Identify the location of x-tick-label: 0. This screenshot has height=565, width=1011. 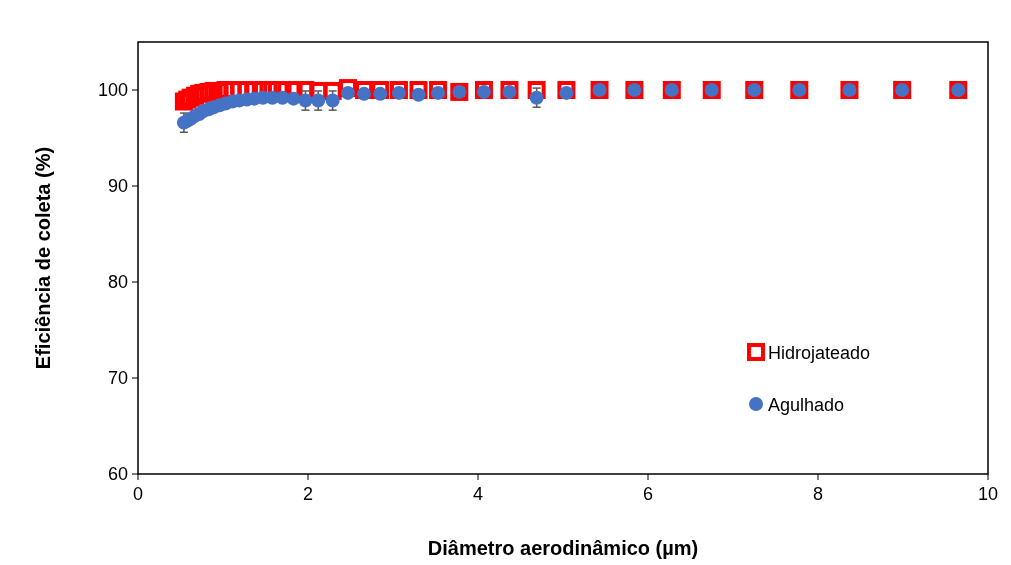
(138, 494).